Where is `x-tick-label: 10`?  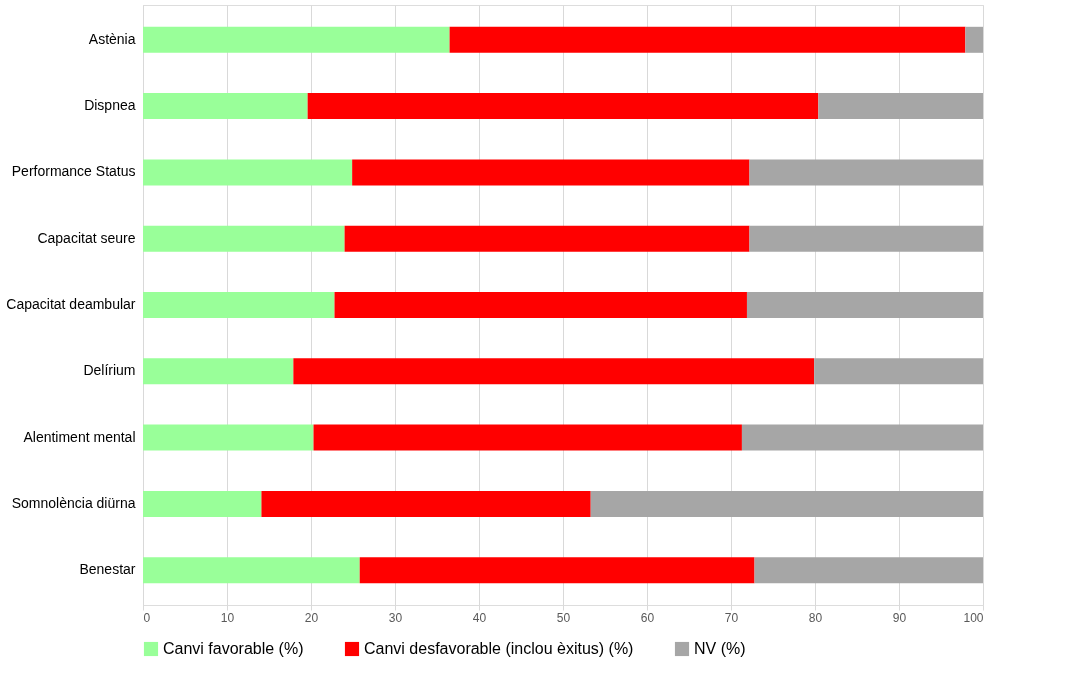
x-tick-label: 10 is located at coordinates (227, 617).